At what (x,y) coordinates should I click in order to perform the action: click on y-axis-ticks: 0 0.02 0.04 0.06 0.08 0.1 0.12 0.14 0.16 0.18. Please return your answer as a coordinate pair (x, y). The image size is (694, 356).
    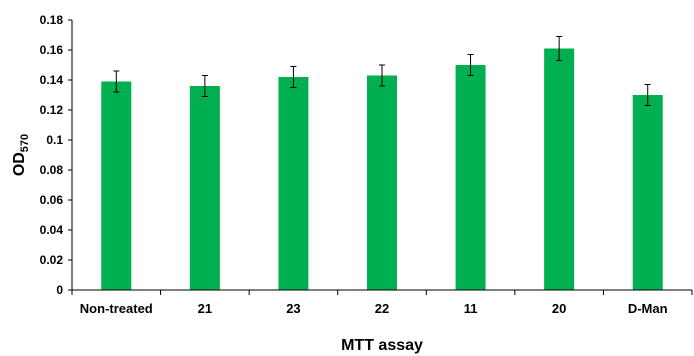
    Looking at the image, I should click on (56, 155).